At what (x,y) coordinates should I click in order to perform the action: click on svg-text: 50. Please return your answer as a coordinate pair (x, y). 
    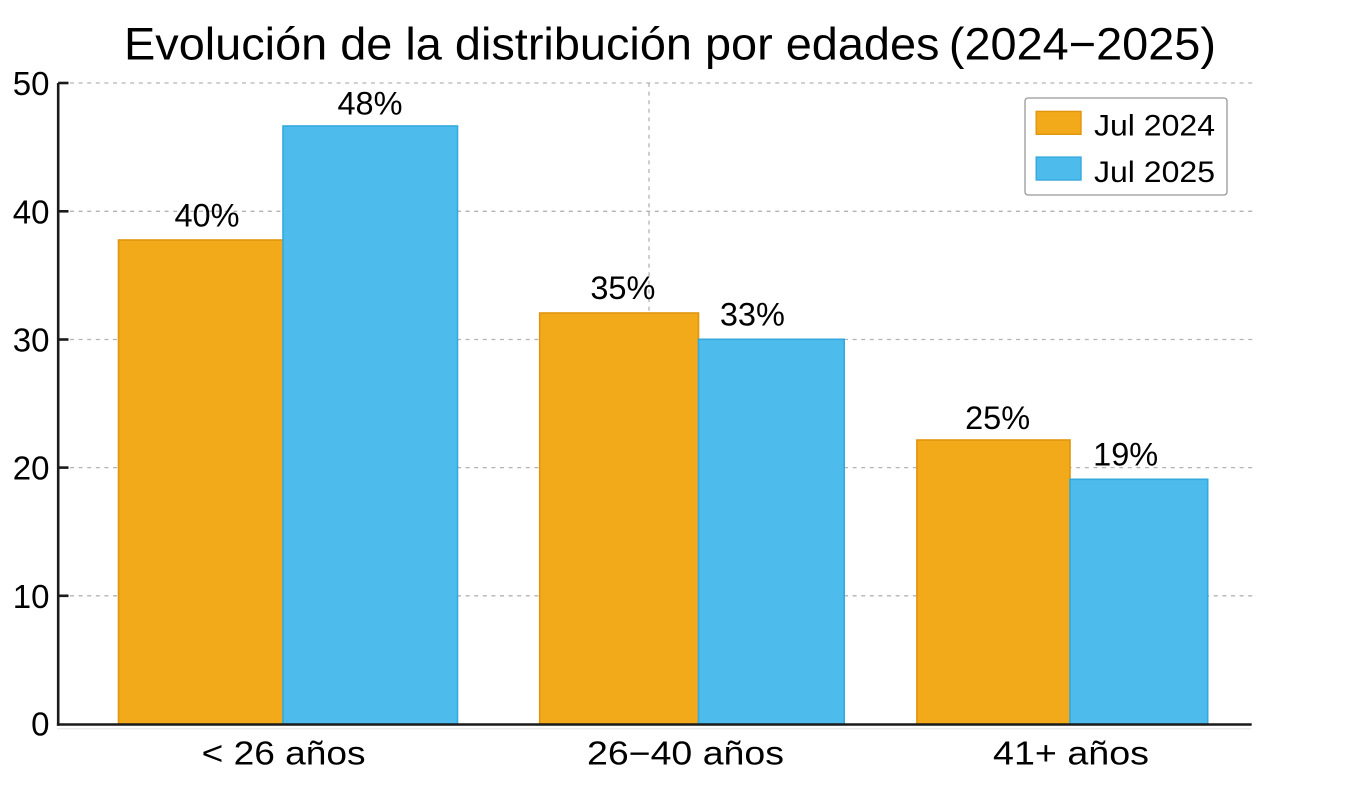
    Looking at the image, I should click on (31, 83).